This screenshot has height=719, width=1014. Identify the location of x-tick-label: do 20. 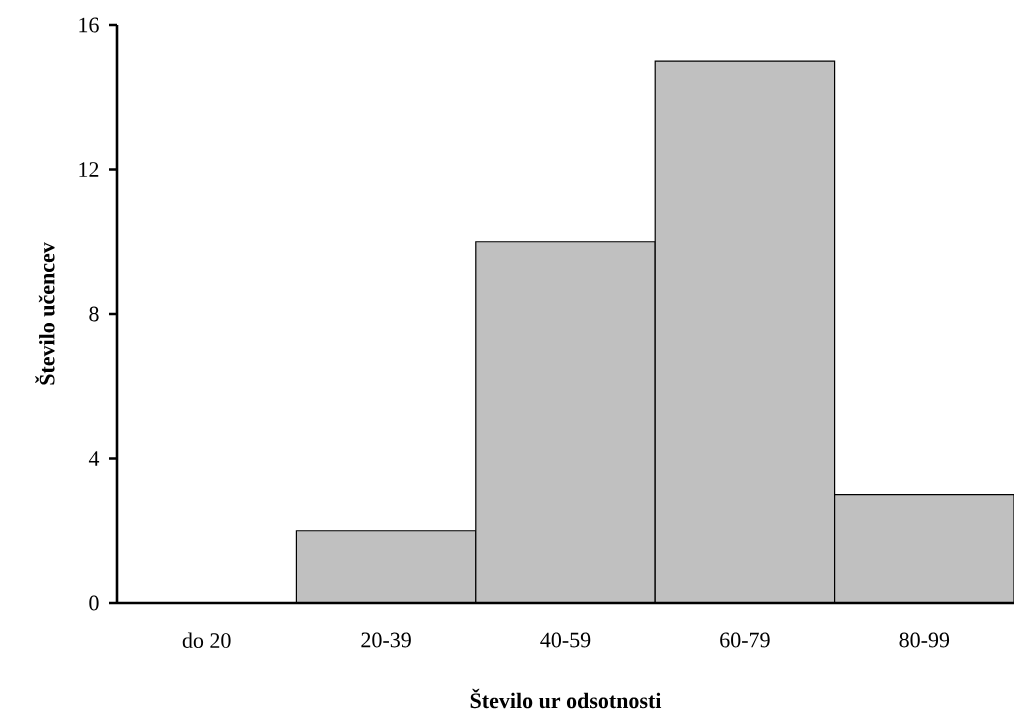
(206, 640).